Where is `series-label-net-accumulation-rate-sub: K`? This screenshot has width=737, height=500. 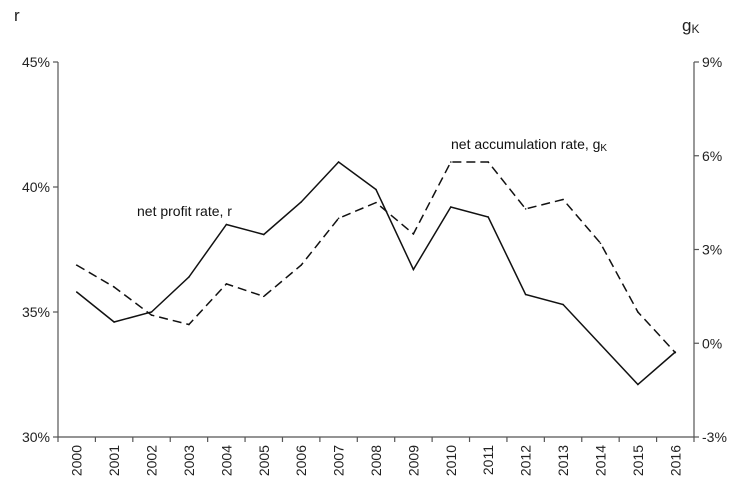 series-label-net-accumulation-rate-sub: K is located at coordinates (603, 148).